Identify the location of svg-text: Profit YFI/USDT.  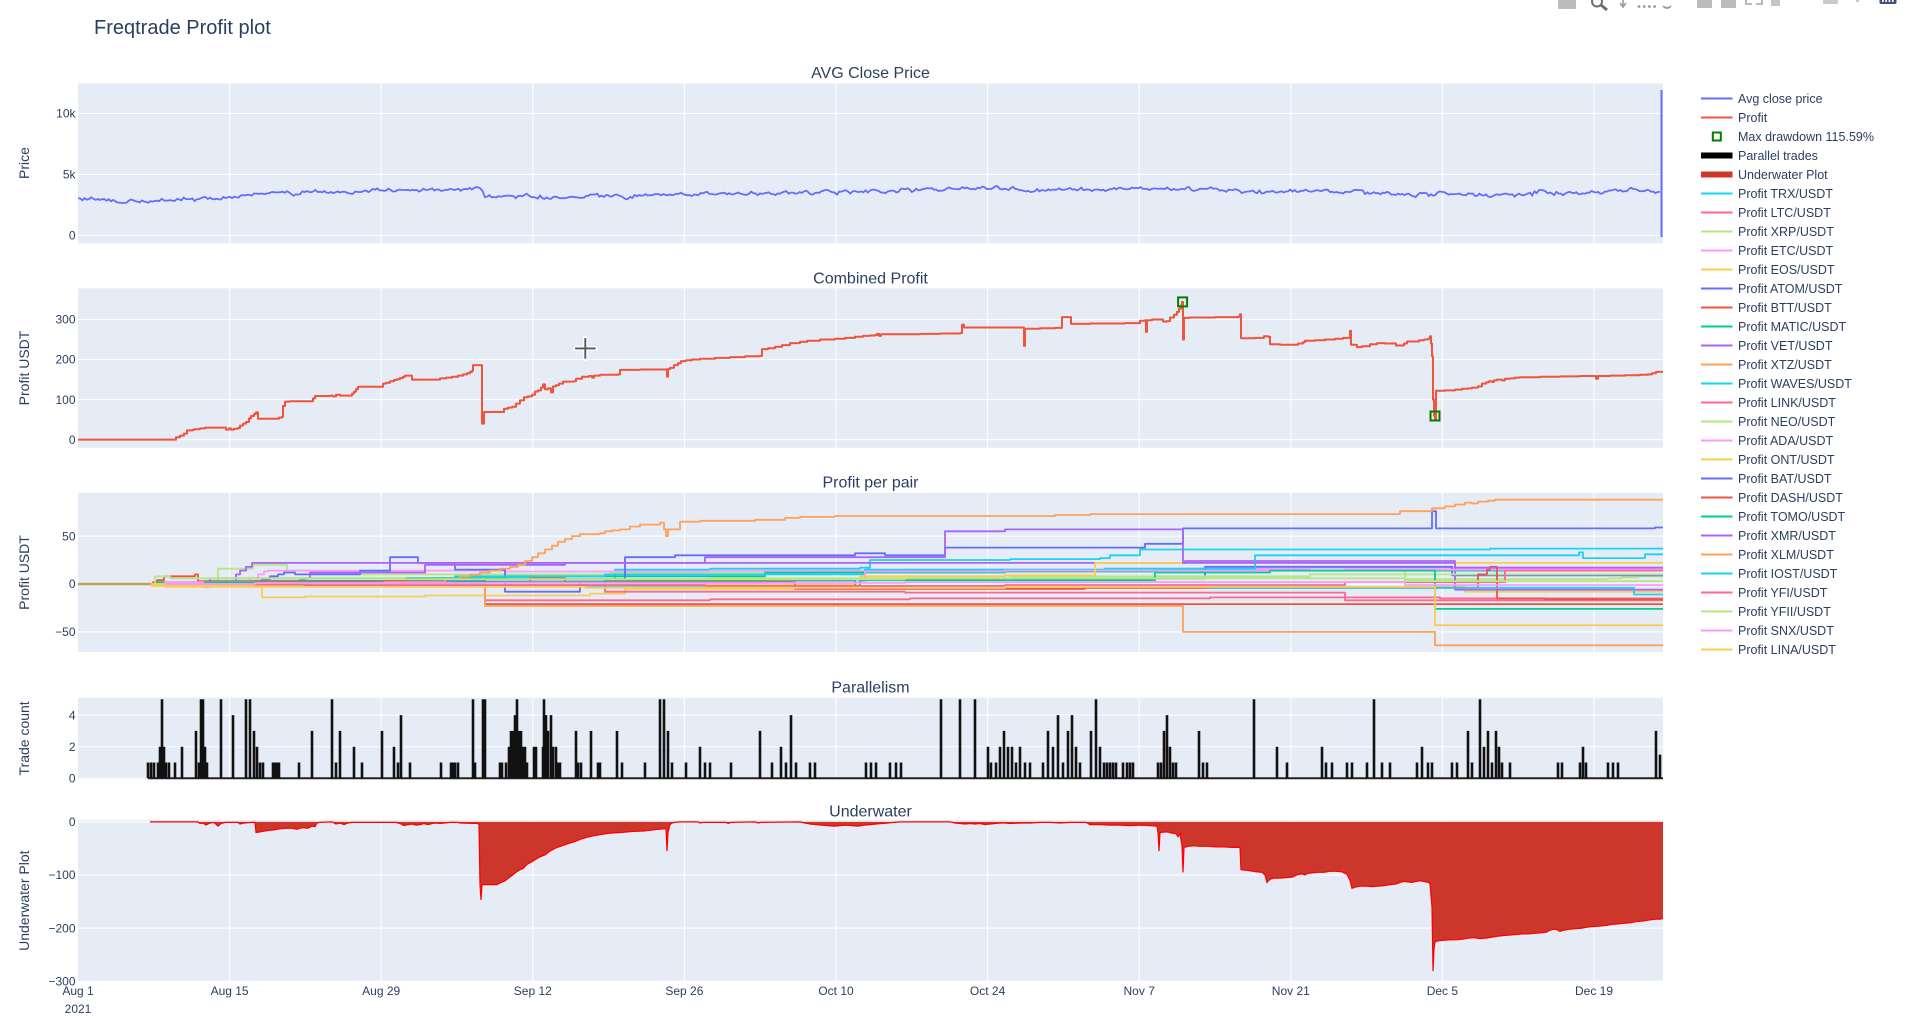
(1783, 593).